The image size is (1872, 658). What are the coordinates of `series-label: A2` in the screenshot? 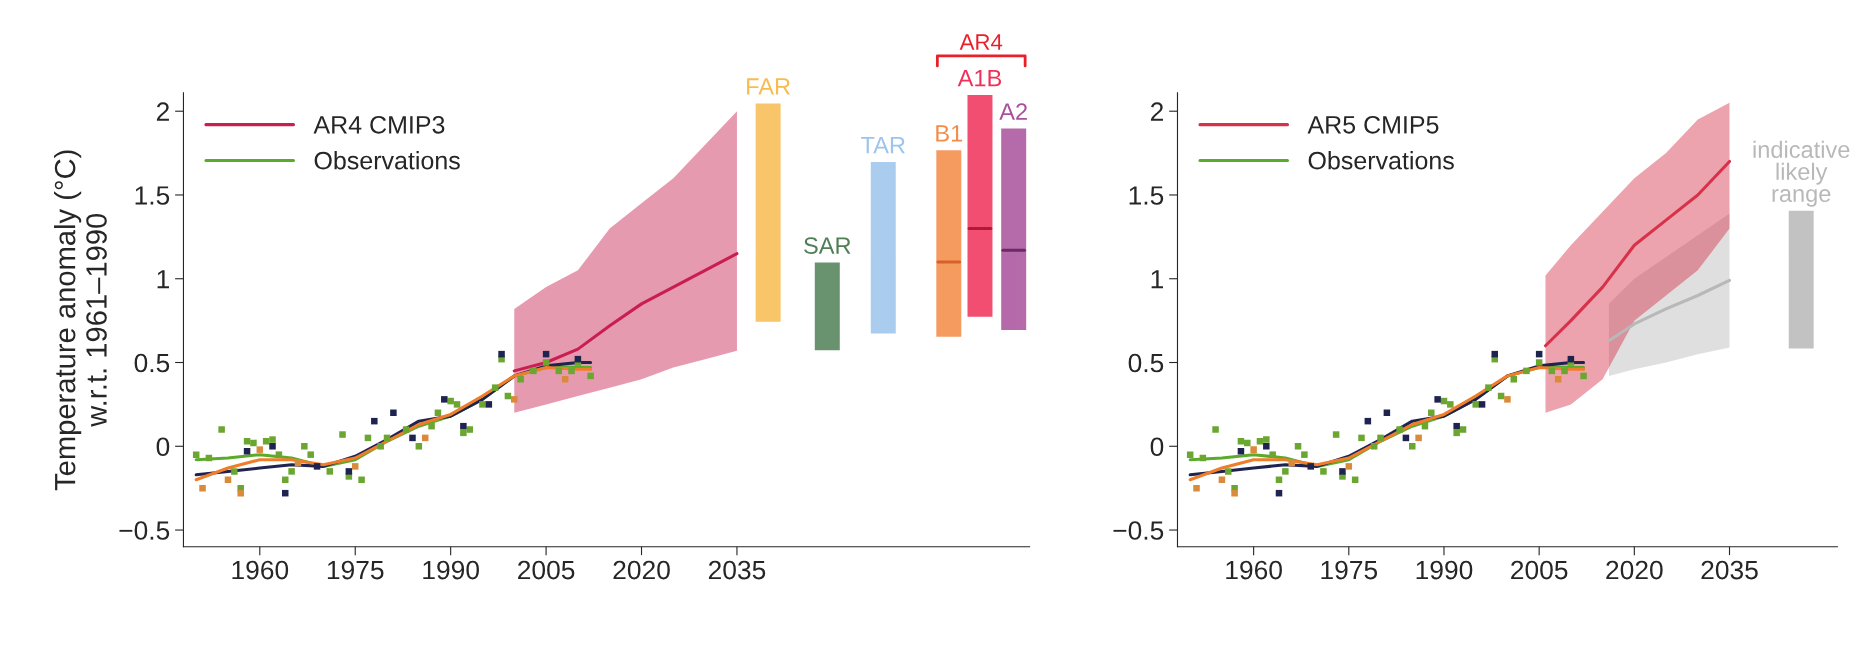 It's located at (1013, 111).